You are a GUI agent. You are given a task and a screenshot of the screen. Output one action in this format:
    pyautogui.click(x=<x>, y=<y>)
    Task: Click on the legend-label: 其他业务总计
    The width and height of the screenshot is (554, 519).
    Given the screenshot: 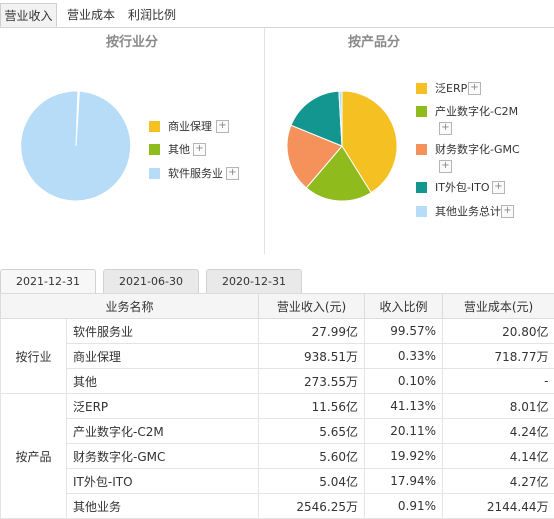 What is the action you would take?
    pyautogui.click(x=468, y=211)
    